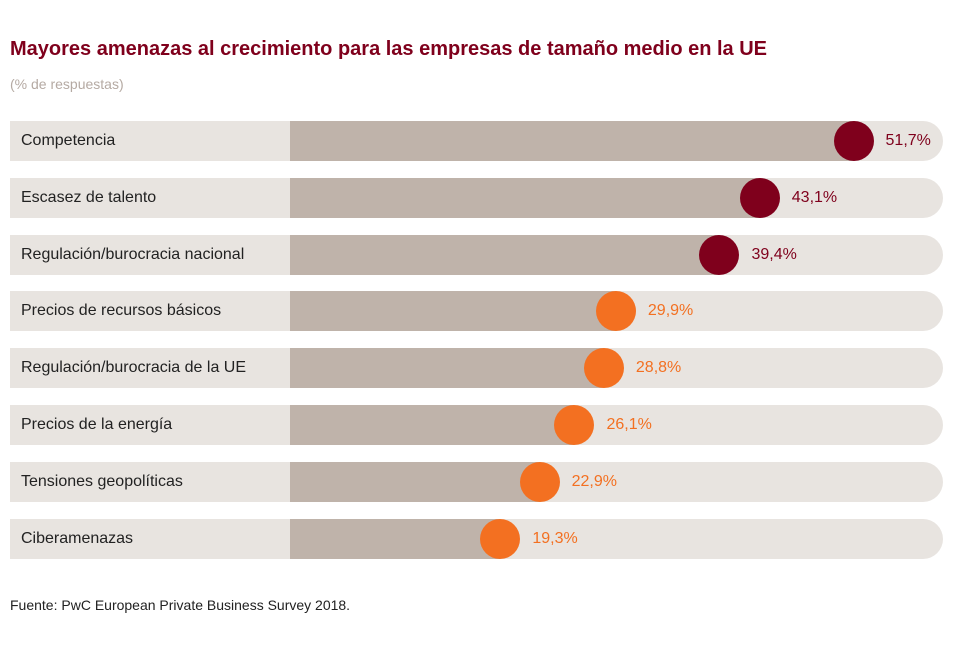  I want to click on category-label: Escasez de talento, so click(89, 197).